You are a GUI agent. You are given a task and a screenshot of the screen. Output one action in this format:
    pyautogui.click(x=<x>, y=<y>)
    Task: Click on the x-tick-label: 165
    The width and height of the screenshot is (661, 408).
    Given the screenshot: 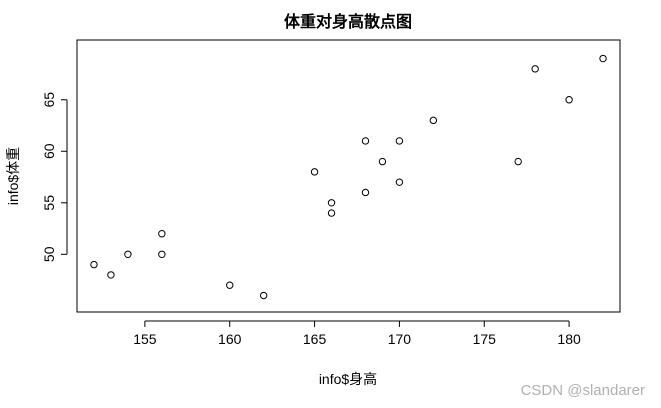 What is the action you would take?
    pyautogui.click(x=315, y=339)
    